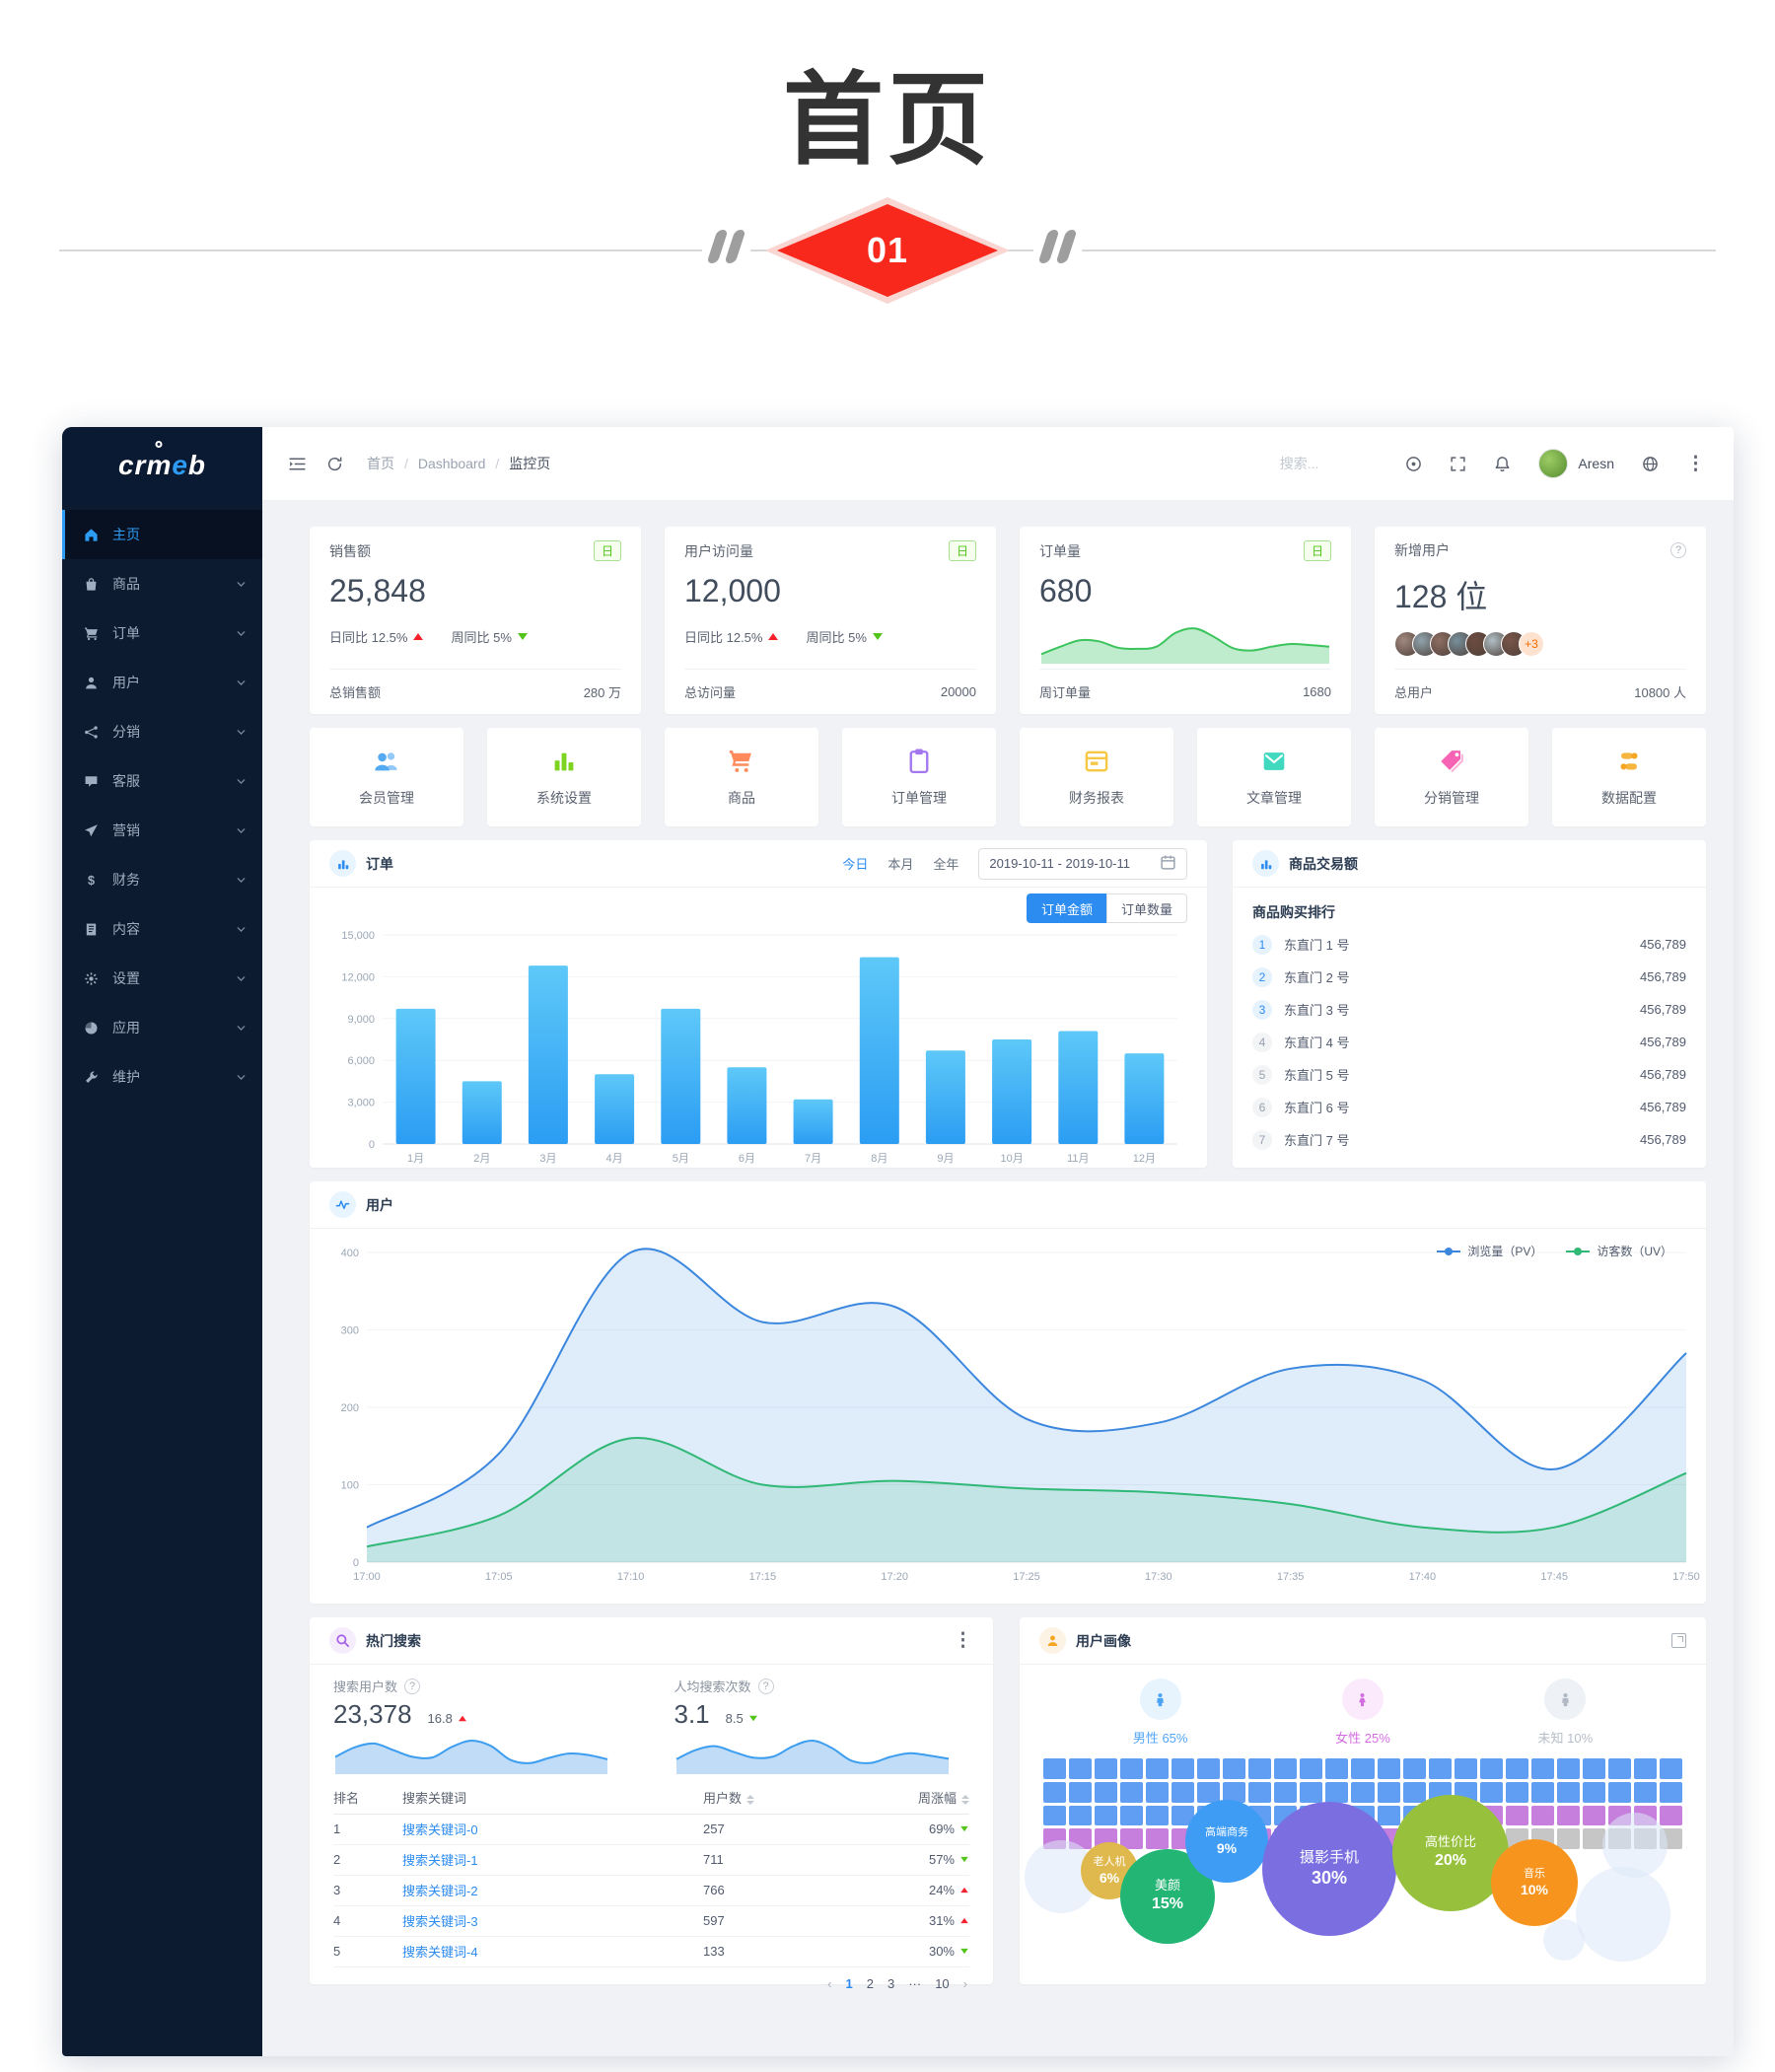  What do you see at coordinates (963, 1640) in the screenshot?
I see `panel-more-icon: ⋮` at bounding box center [963, 1640].